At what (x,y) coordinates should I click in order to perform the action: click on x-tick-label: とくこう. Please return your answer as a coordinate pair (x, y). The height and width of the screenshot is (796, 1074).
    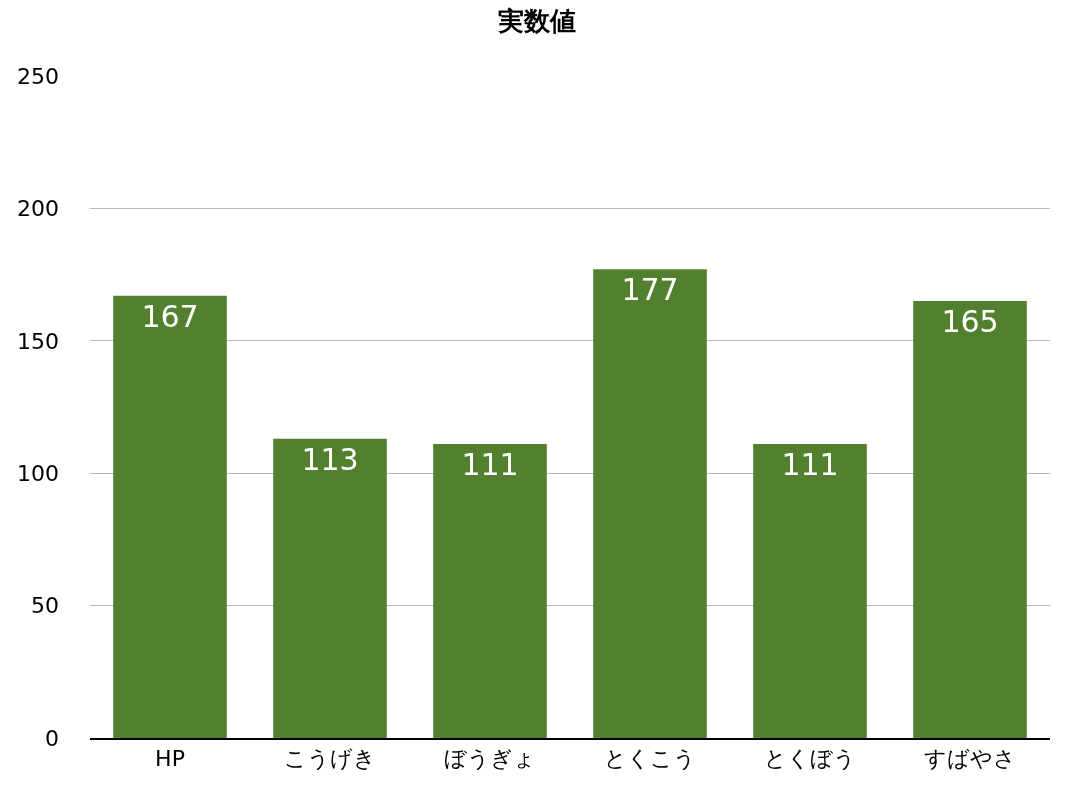
    Looking at the image, I should click on (650, 759).